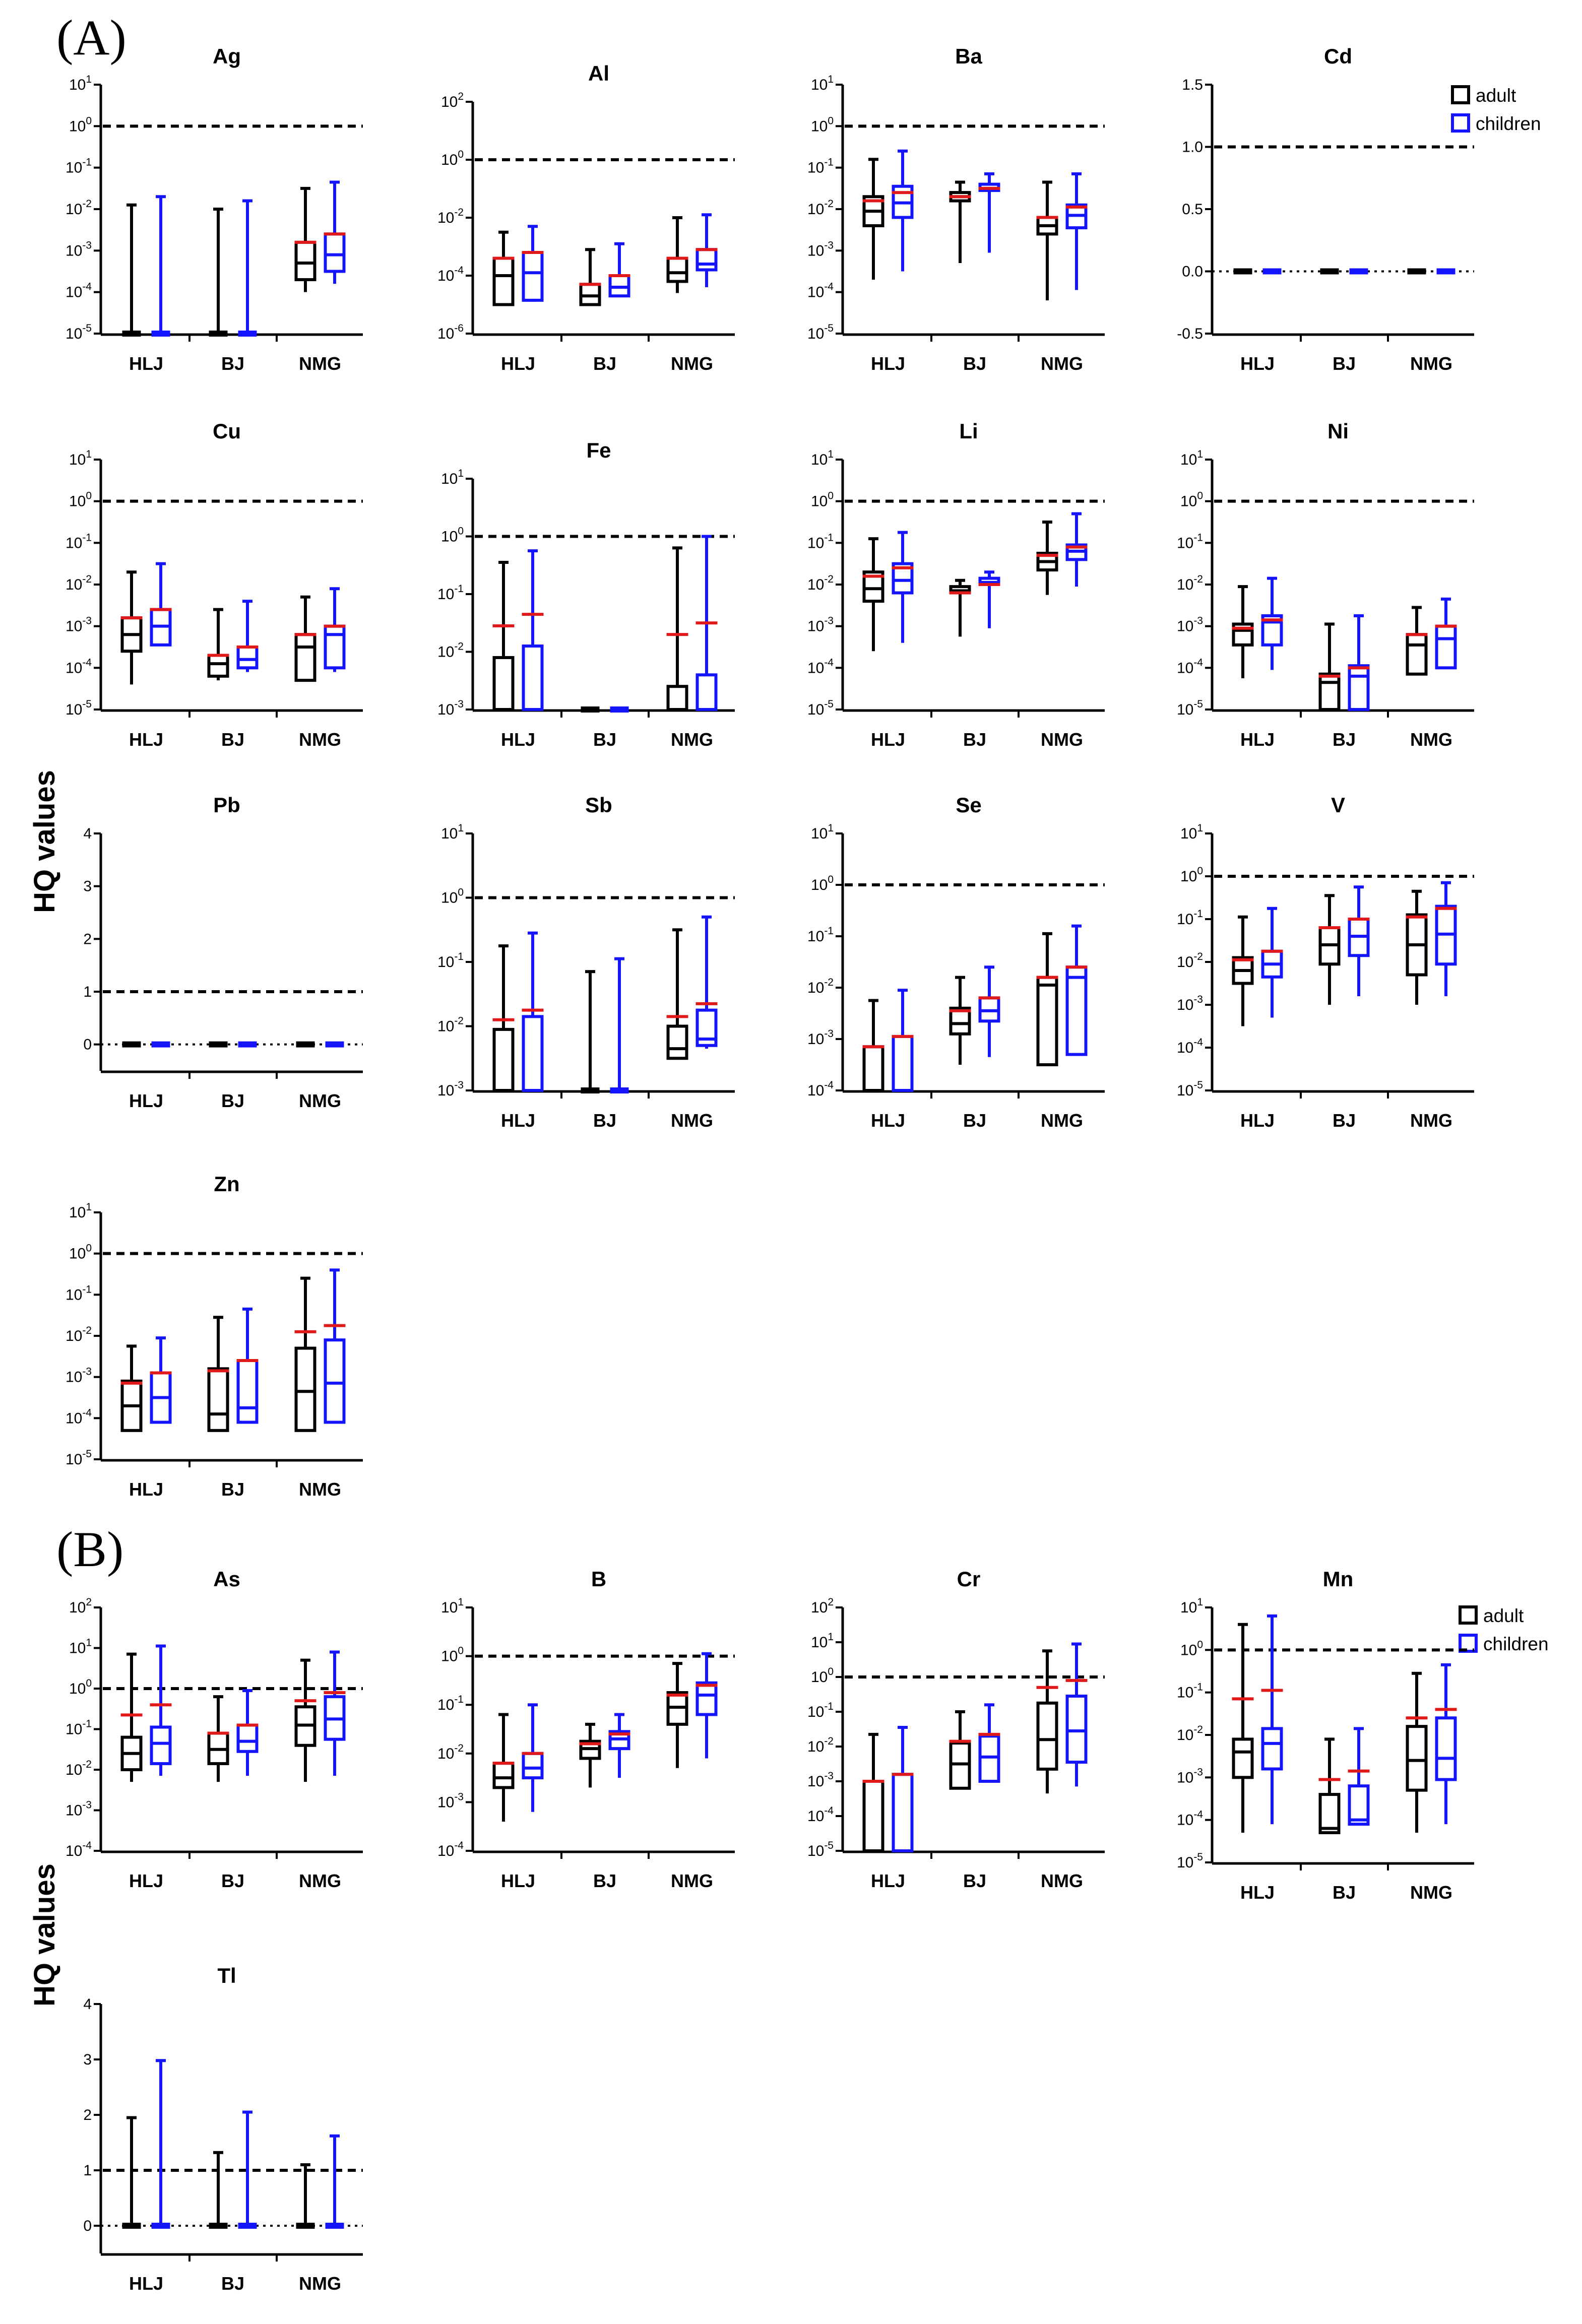 The height and width of the screenshot is (2324, 1582). What do you see at coordinates (968, 56) in the screenshot?
I see `chart-title: Ba` at bounding box center [968, 56].